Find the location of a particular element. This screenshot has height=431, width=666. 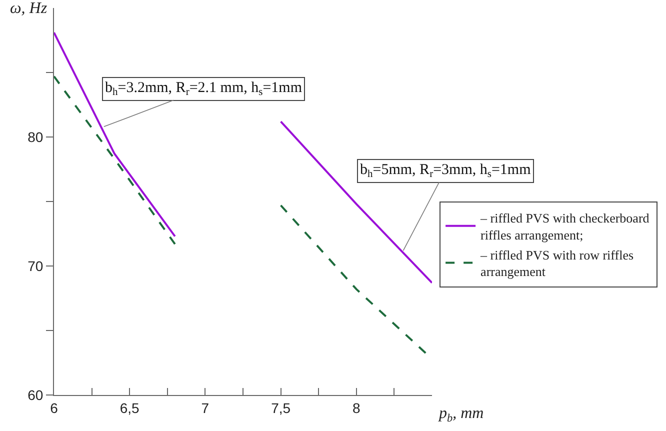

x-tick-label: 7 is located at coordinates (205, 408).